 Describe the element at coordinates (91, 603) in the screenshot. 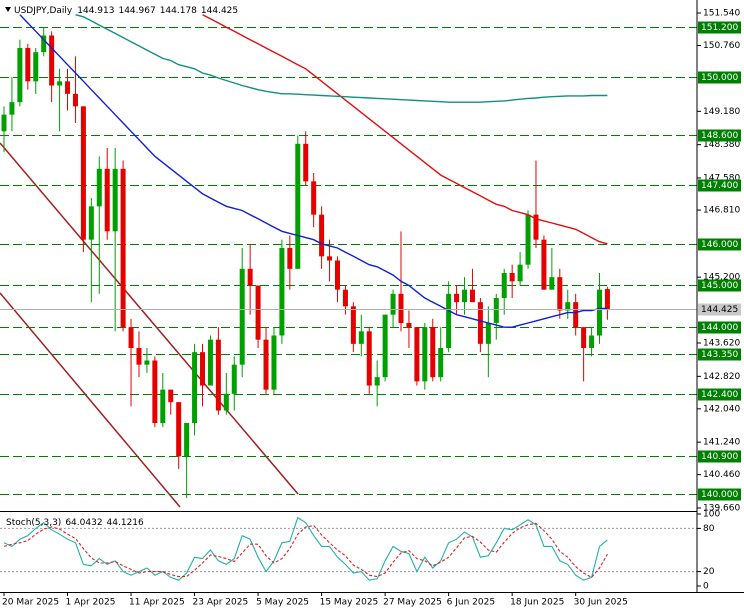

I see `x-tick-label: 1 Apr 2025` at that location.